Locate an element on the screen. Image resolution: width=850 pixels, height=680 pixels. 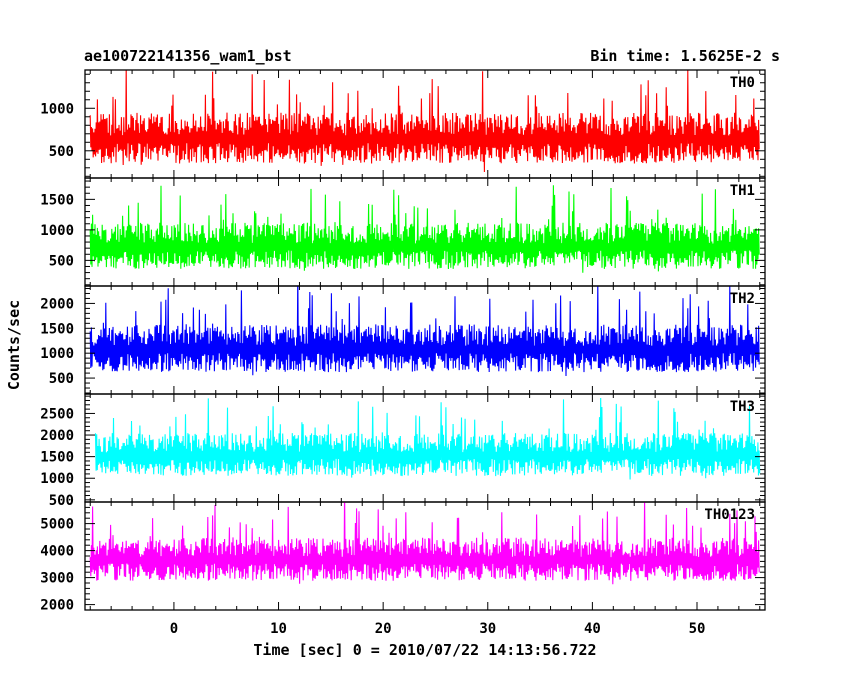
y-axis-label: Counts/sec is located at coordinates (14, 345).